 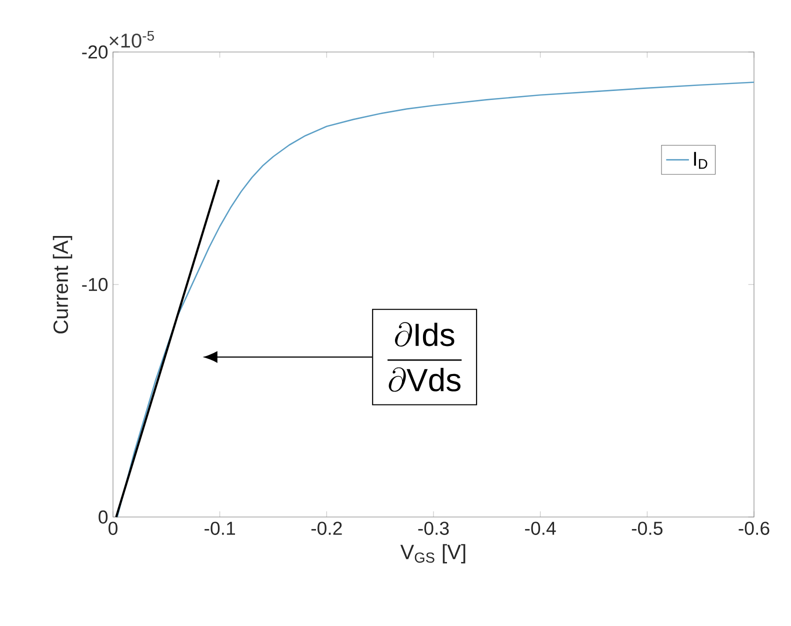 What do you see at coordinates (113, 528) in the screenshot?
I see `x-tick-label: 0` at bounding box center [113, 528].